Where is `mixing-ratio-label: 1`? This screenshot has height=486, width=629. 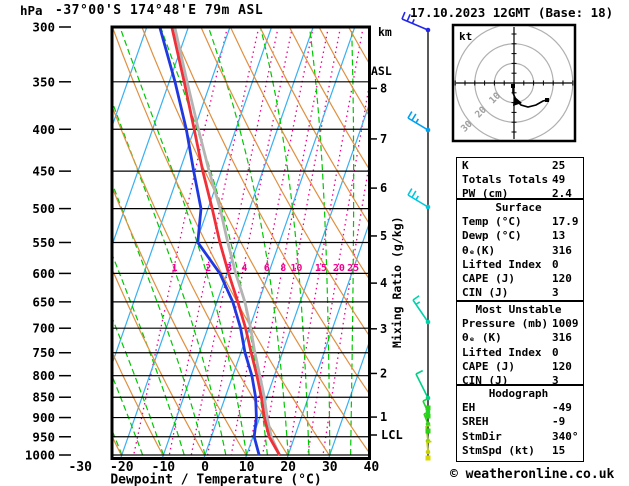
mixing-ratio-label: 1 is located at coordinates (175, 268).